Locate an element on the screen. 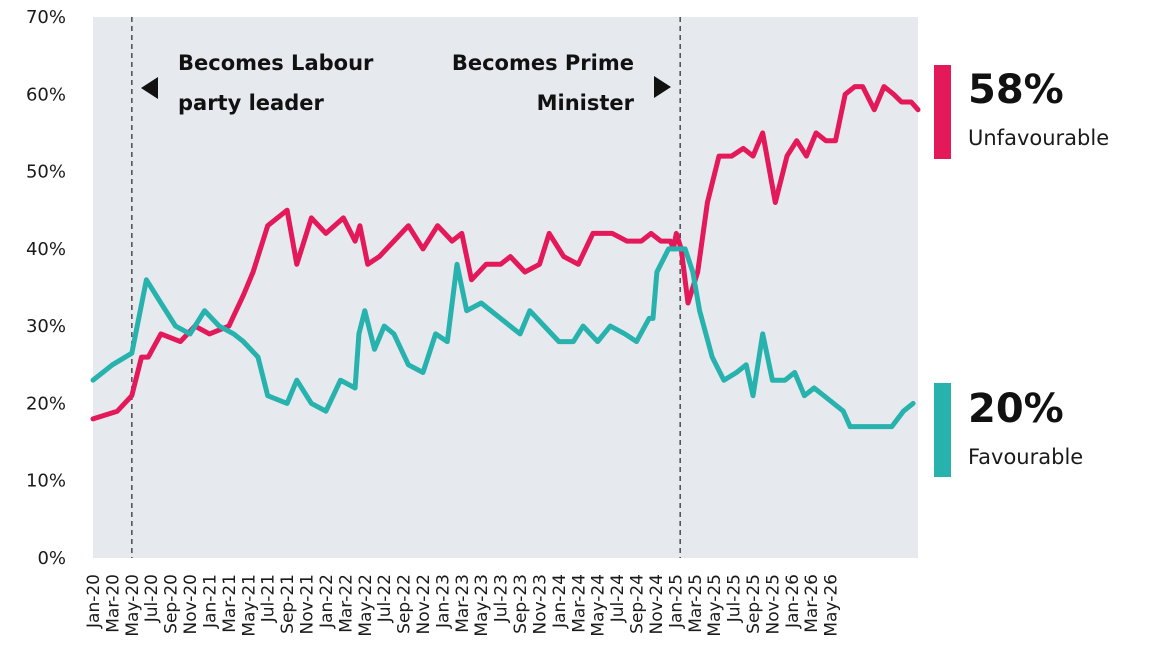 This screenshot has width=1167, height=658. x-tick-label: Jul-24 is located at coordinates (618, 598).